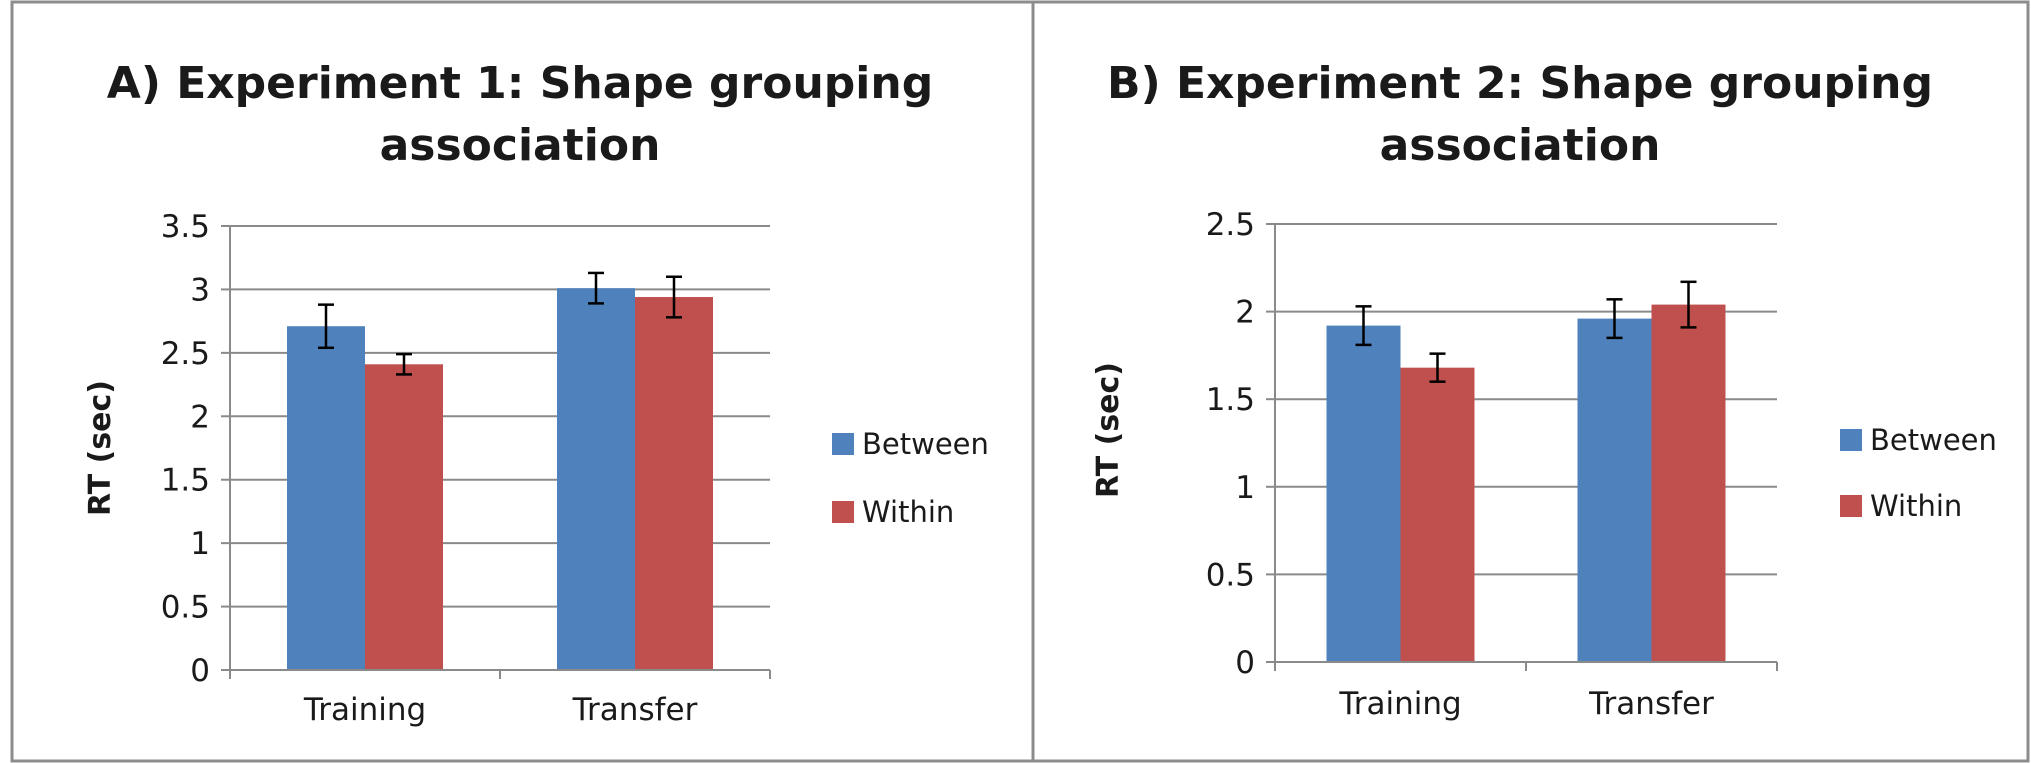  What do you see at coordinates (635, 710) in the screenshot?
I see `panel-a-x-tick-label-transfer: Transfer` at bounding box center [635, 710].